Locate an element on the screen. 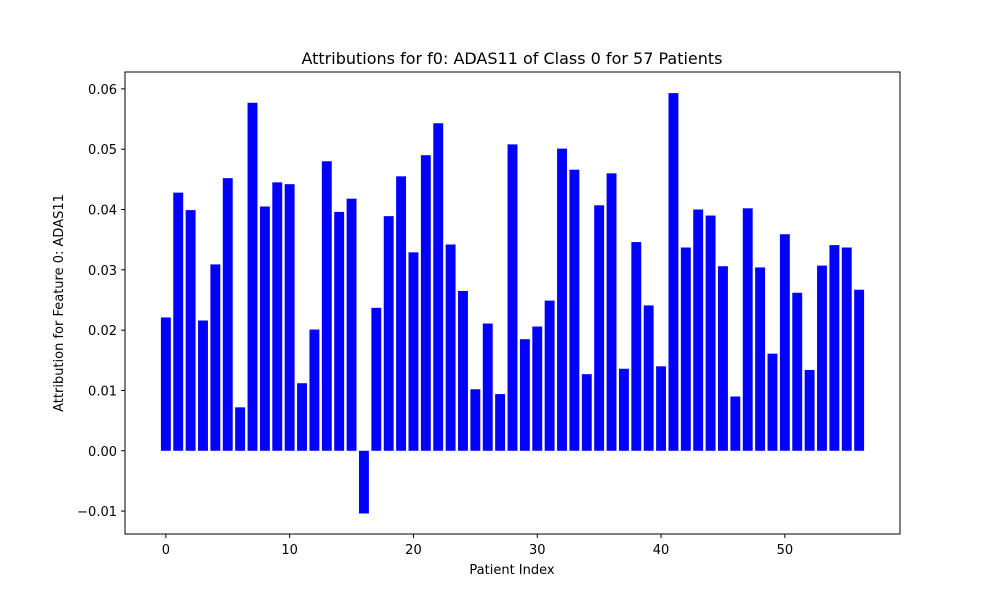  x-tick-label: 0 is located at coordinates (166, 550).